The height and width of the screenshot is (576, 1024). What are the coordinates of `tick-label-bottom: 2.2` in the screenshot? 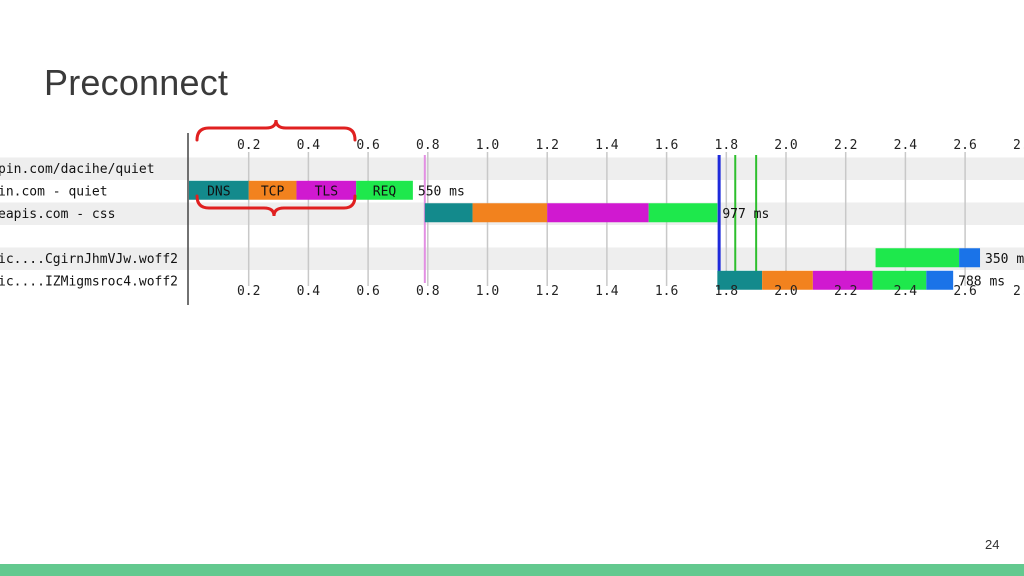 It's located at (845, 291).